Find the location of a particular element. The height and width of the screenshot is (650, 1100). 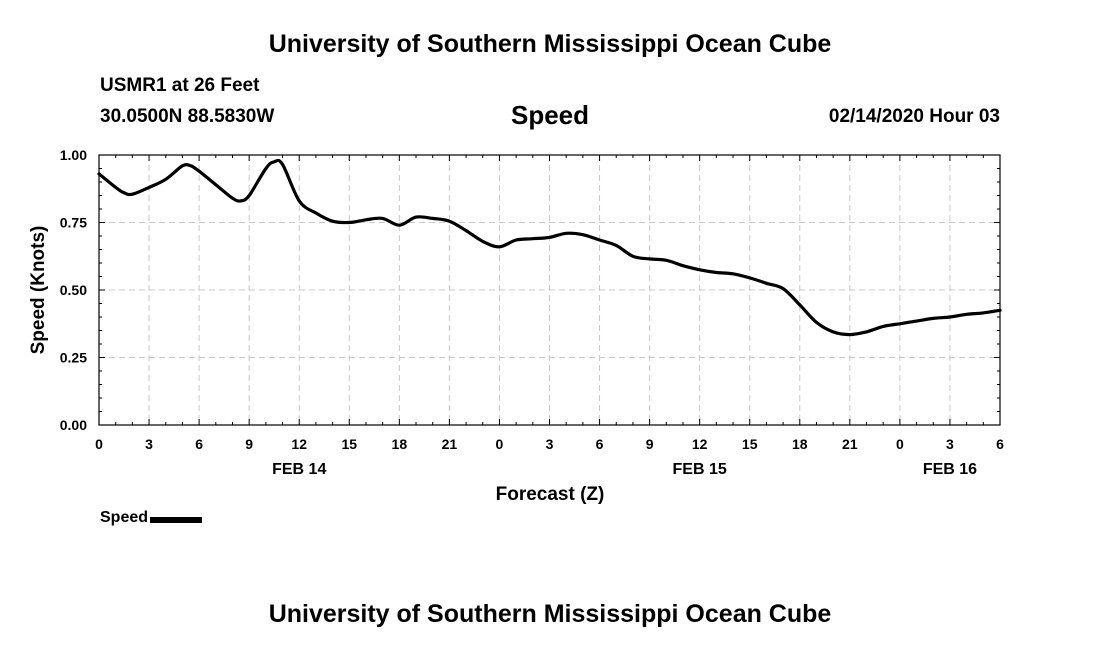

x-axis-title: Forecast (Z) is located at coordinates (550, 494).